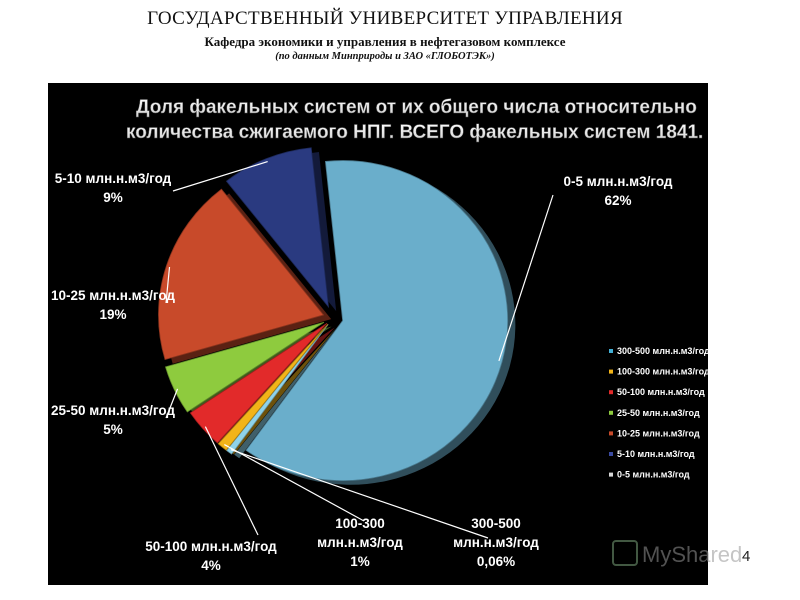 The width and height of the screenshot is (800, 600). What do you see at coordinates (385, 56) in the screenshot?
I see `source-note: (по данным Минприроды и ЗАО «ГЛОБОТЭК»)` at bounding box center [385, 56].